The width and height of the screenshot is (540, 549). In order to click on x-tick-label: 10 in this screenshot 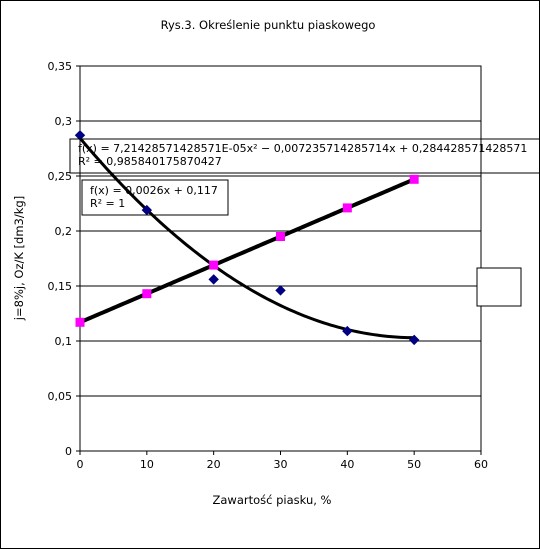, I will do `click(147, 464)`.